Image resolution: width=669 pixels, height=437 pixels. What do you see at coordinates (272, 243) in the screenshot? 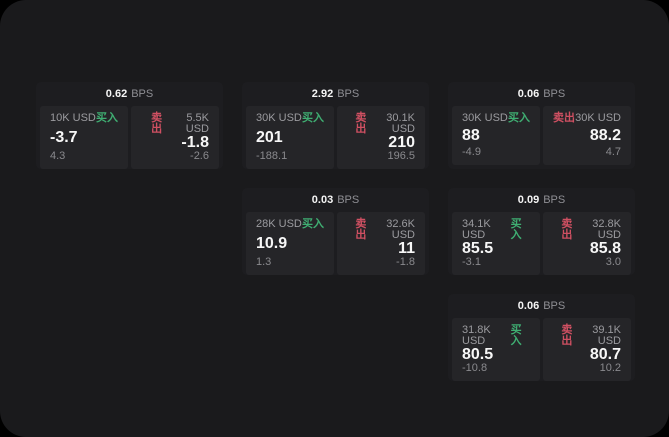
I see `buy-price: 10.9` at bounding box center [272, 243].